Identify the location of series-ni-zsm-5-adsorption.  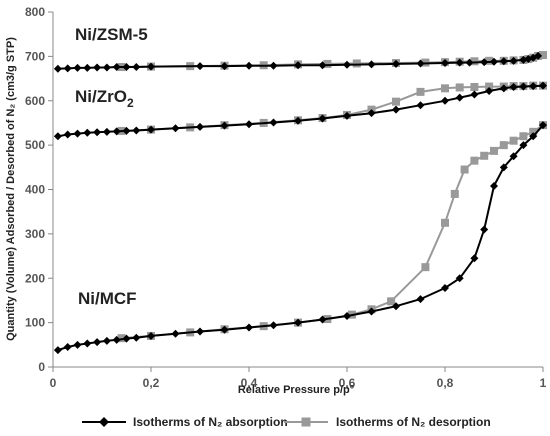
(298, 62).